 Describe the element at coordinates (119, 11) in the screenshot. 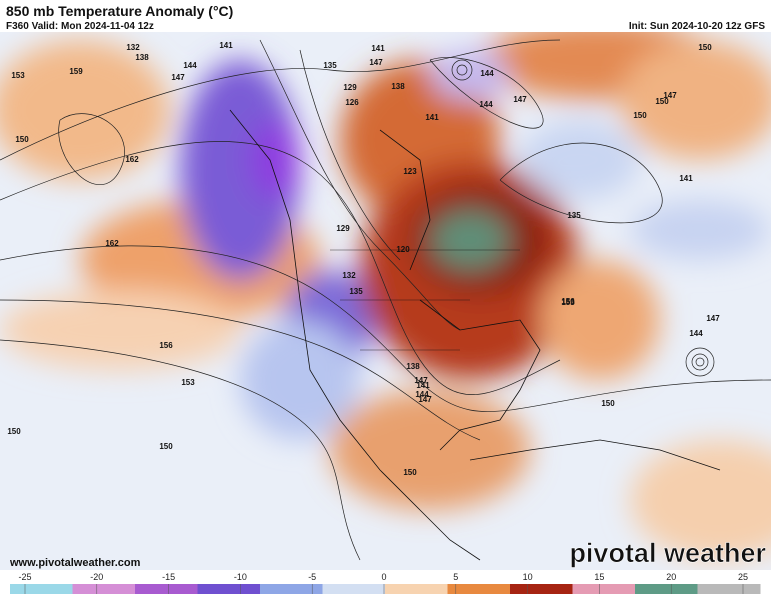

I see `title: 850 mb Temperature Anomaly (°C)` at that location.